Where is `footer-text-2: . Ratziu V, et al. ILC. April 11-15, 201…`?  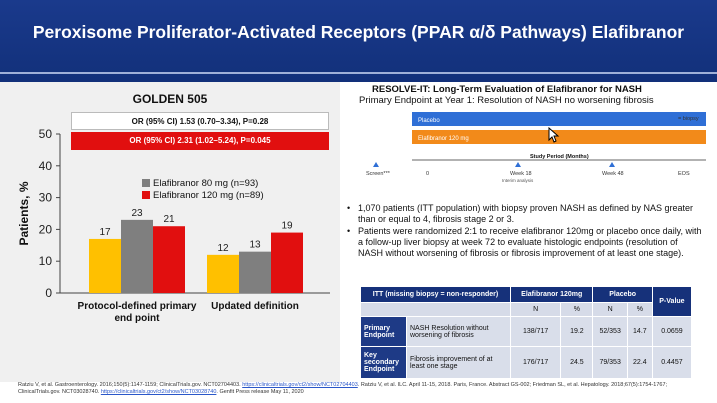 footer-text-2: . Ratziu V, et al. ILC. April 11-15, 201… is located at coordinates (343, 388).